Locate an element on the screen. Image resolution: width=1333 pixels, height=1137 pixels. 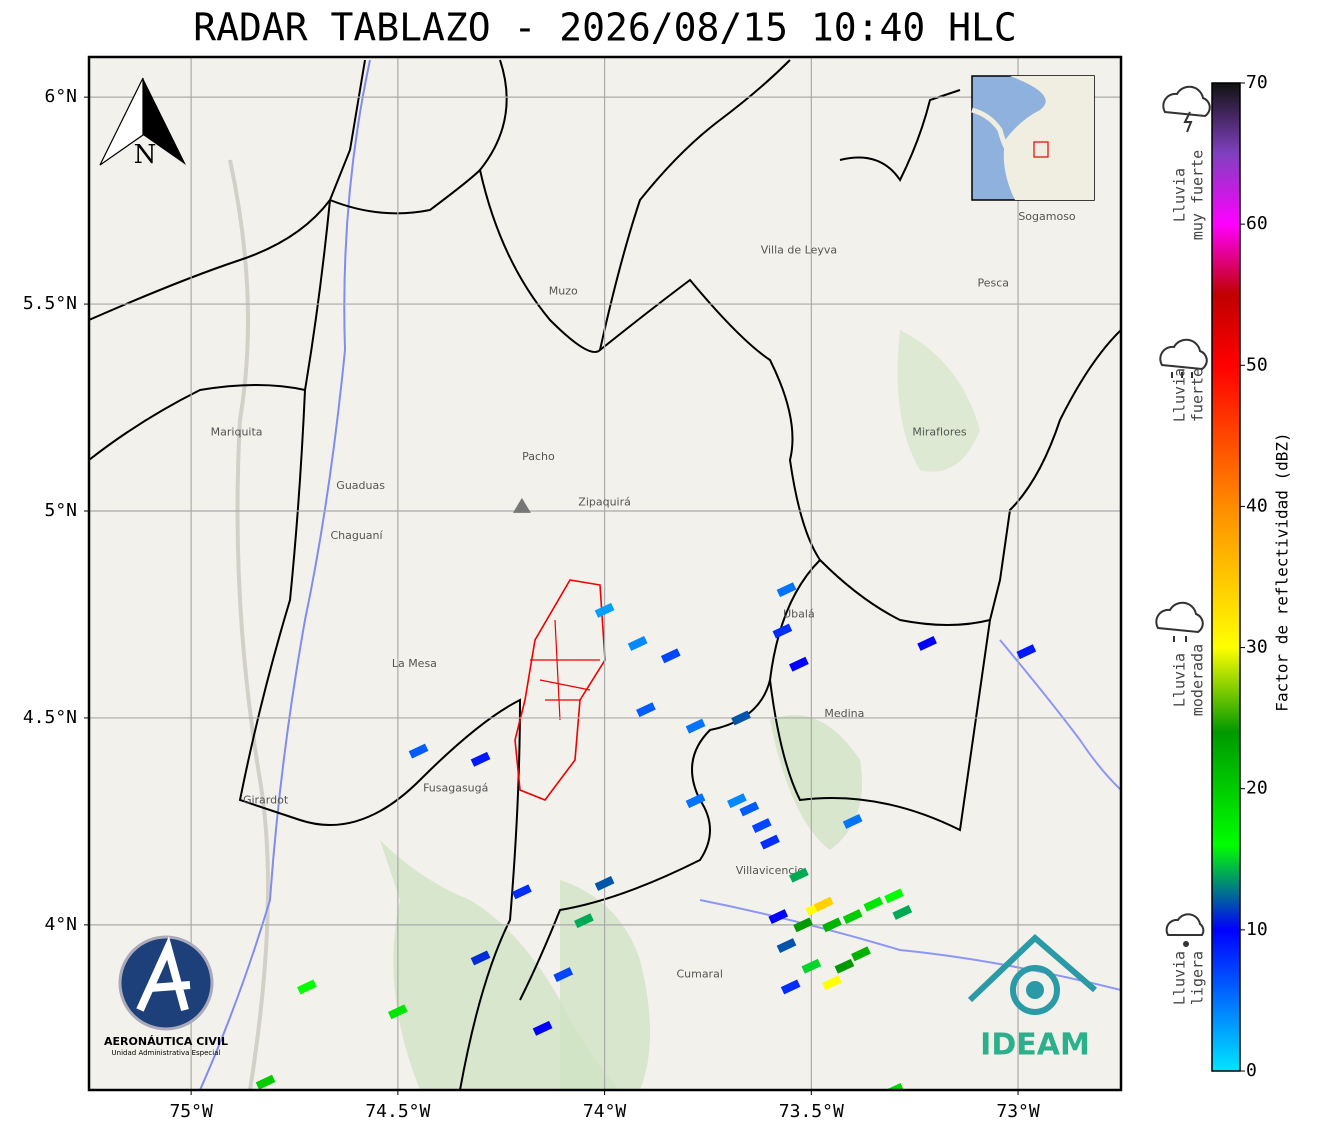
weather-icons is located at coordinates (1183, 516).